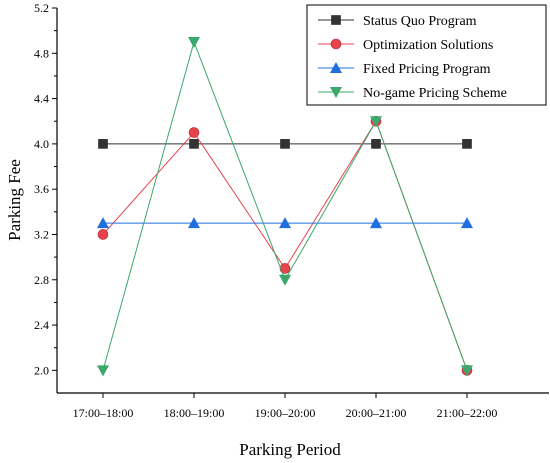 The height and width of the screenshot is (463, 550). I want to click on y-tick-label: 4.4, so click(41, 99).